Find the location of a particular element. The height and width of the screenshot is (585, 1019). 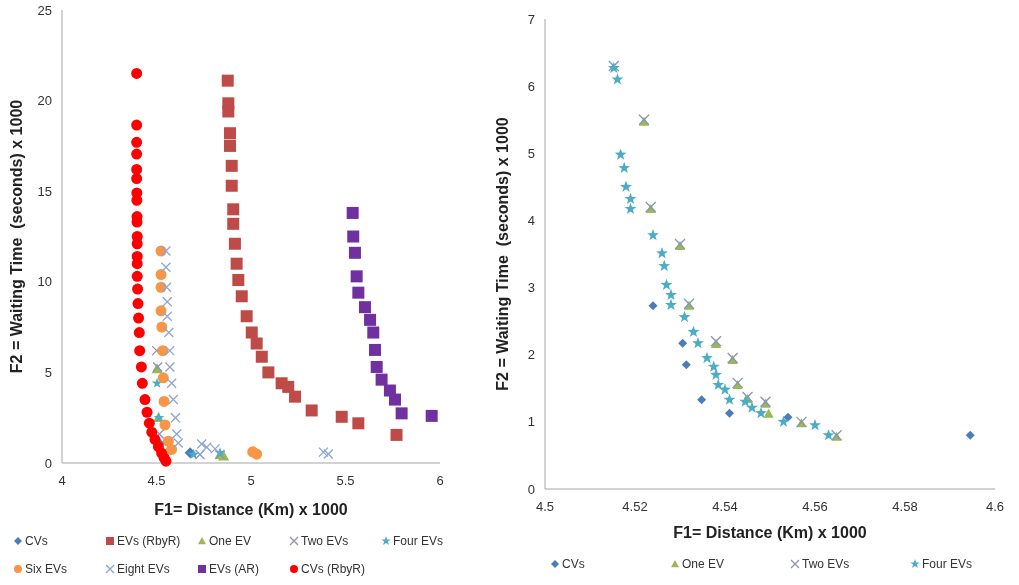

legend-label: EVs (RbyR) is located at coordinates (149, 541).